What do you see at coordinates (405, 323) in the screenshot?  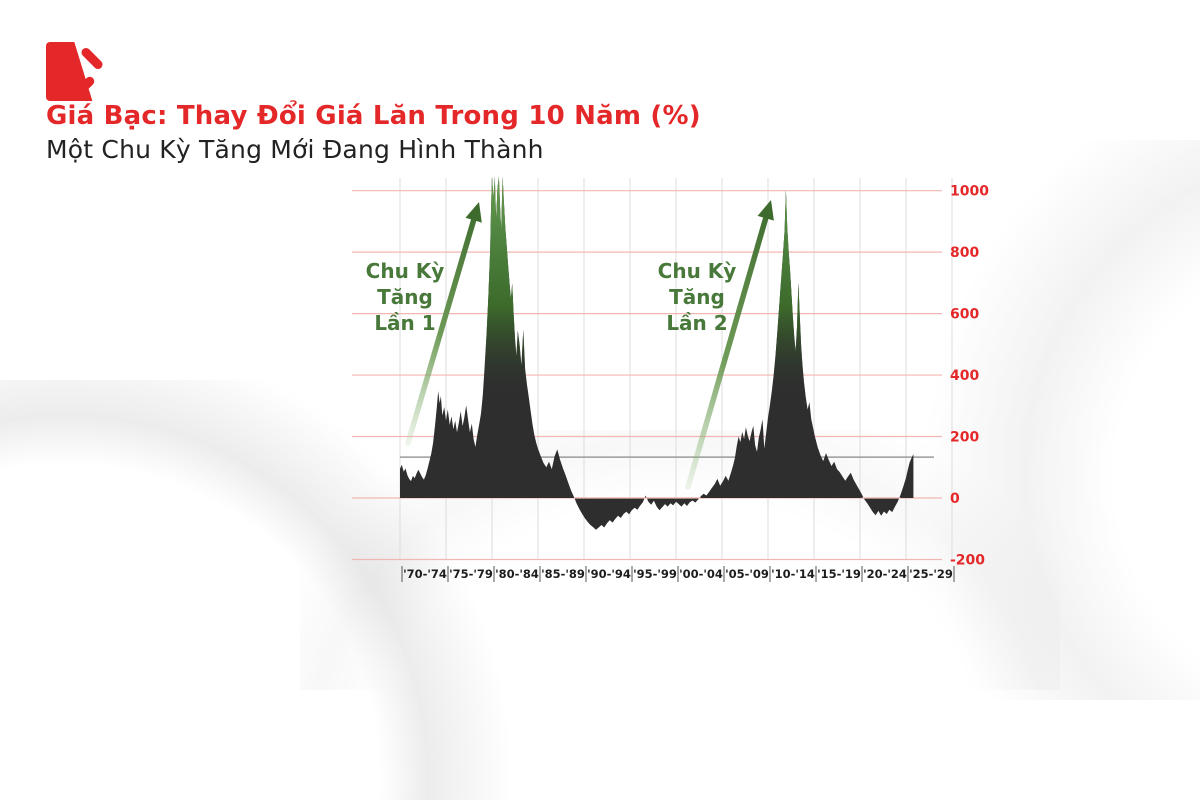 I see `annotation-line: Lần 1` at bounding box center [405, 323].